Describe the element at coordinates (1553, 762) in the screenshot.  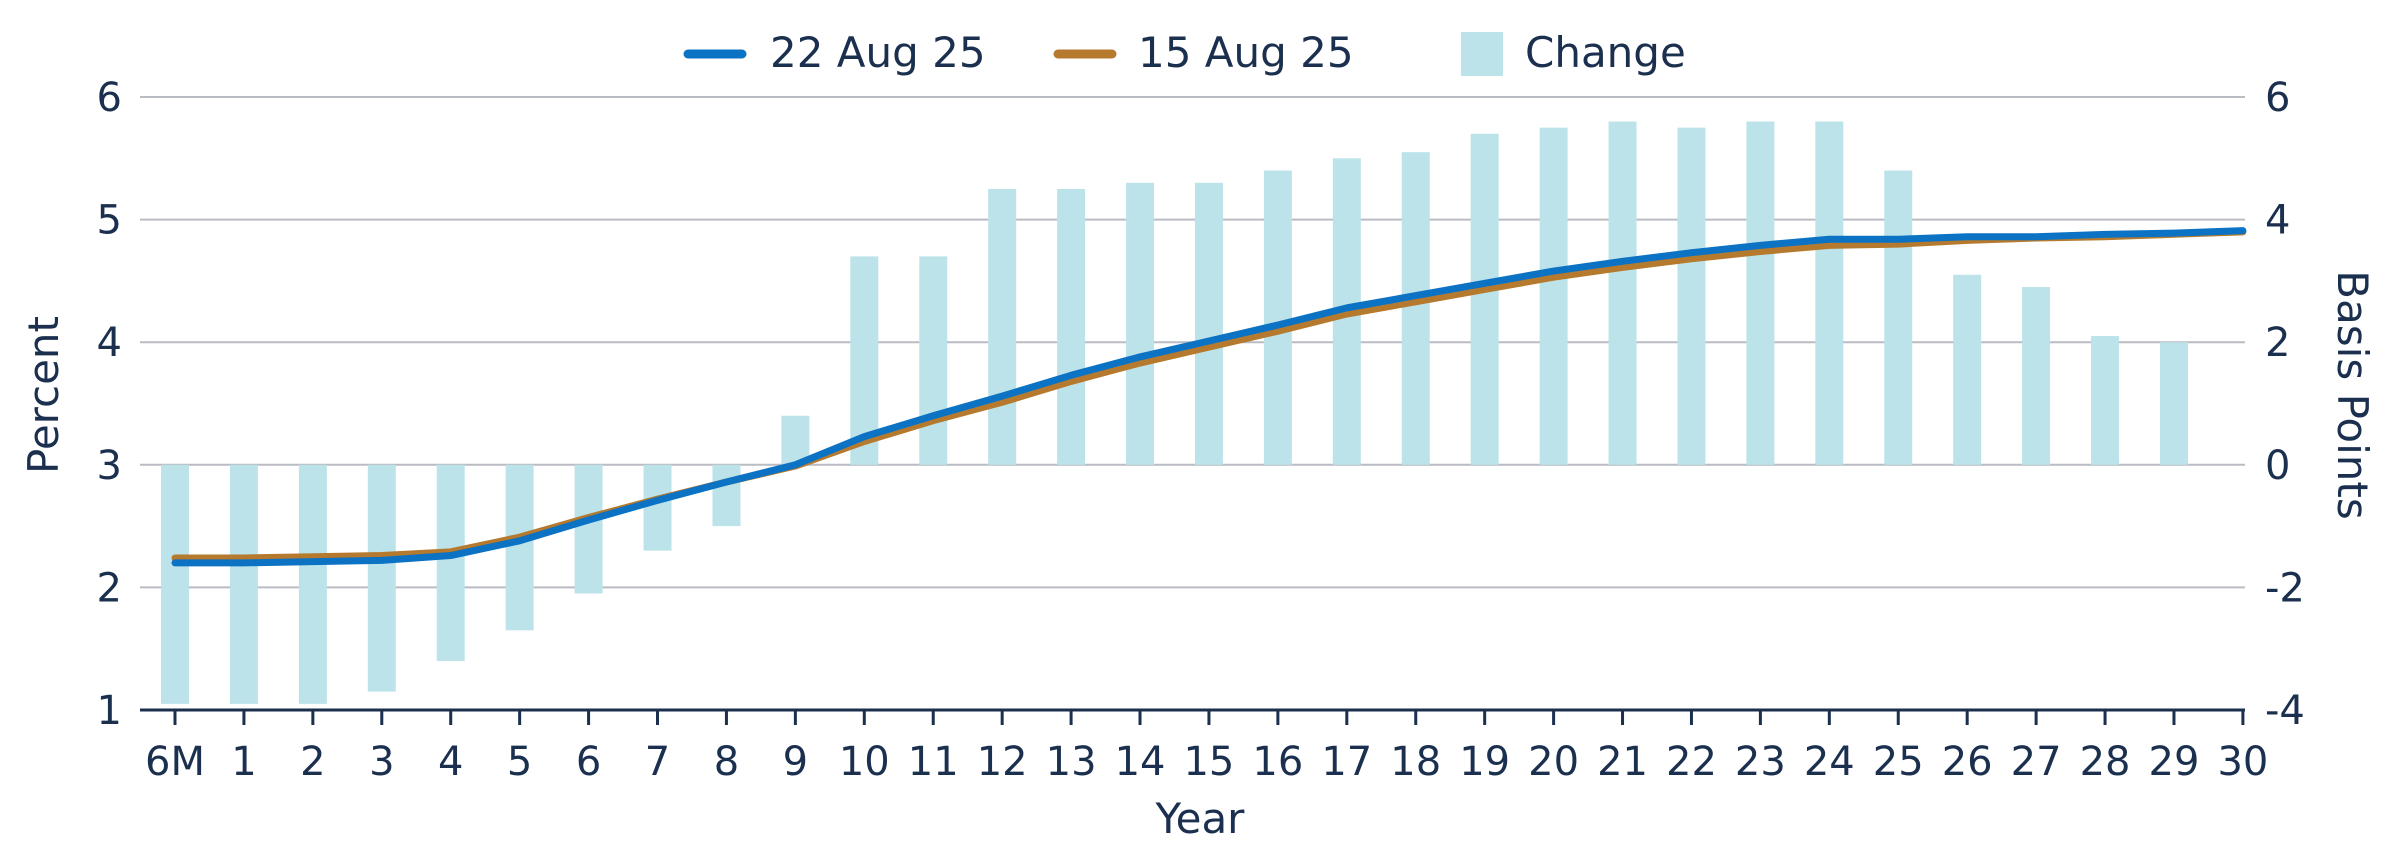
I see `x-tick-20: 20` at that location.